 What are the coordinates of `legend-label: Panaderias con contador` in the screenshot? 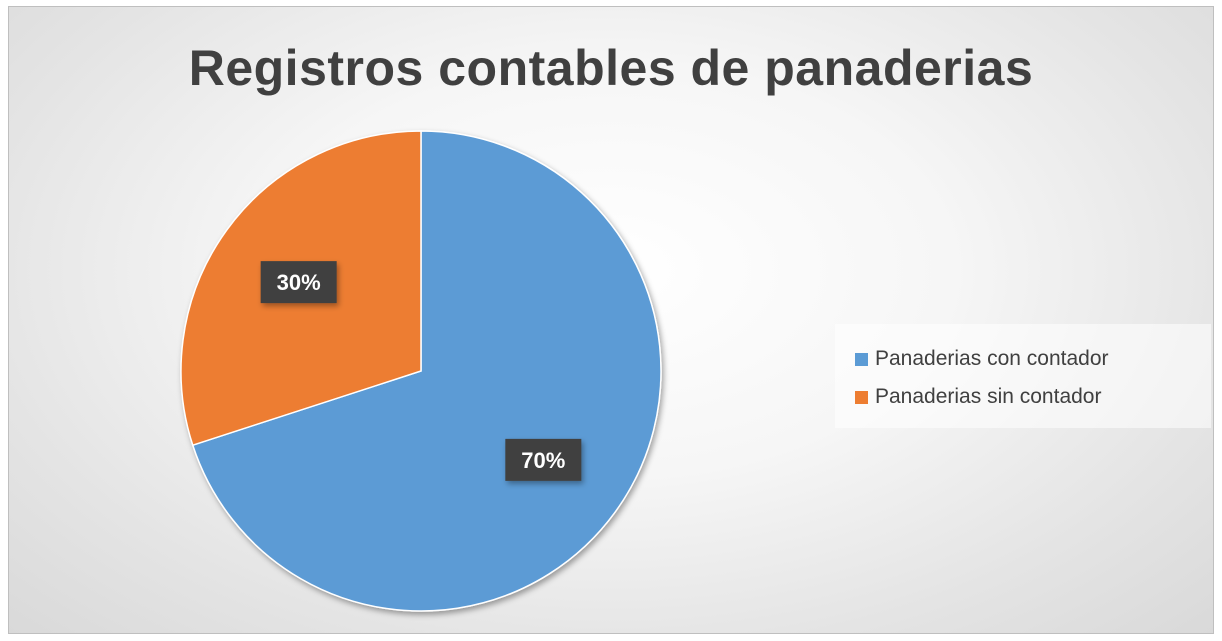 It's located at (992, 358).